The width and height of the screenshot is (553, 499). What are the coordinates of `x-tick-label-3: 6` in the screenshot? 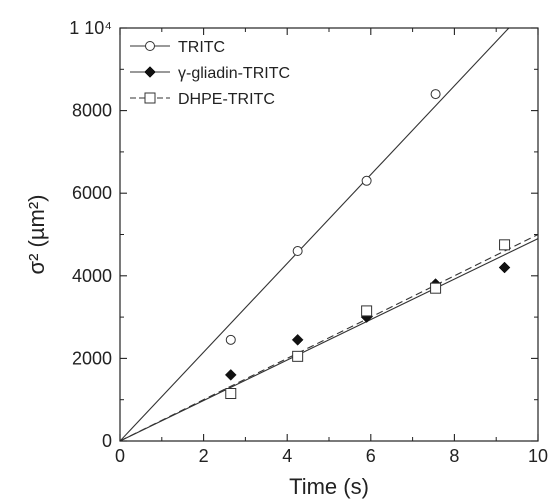 It's located at (371, 456).